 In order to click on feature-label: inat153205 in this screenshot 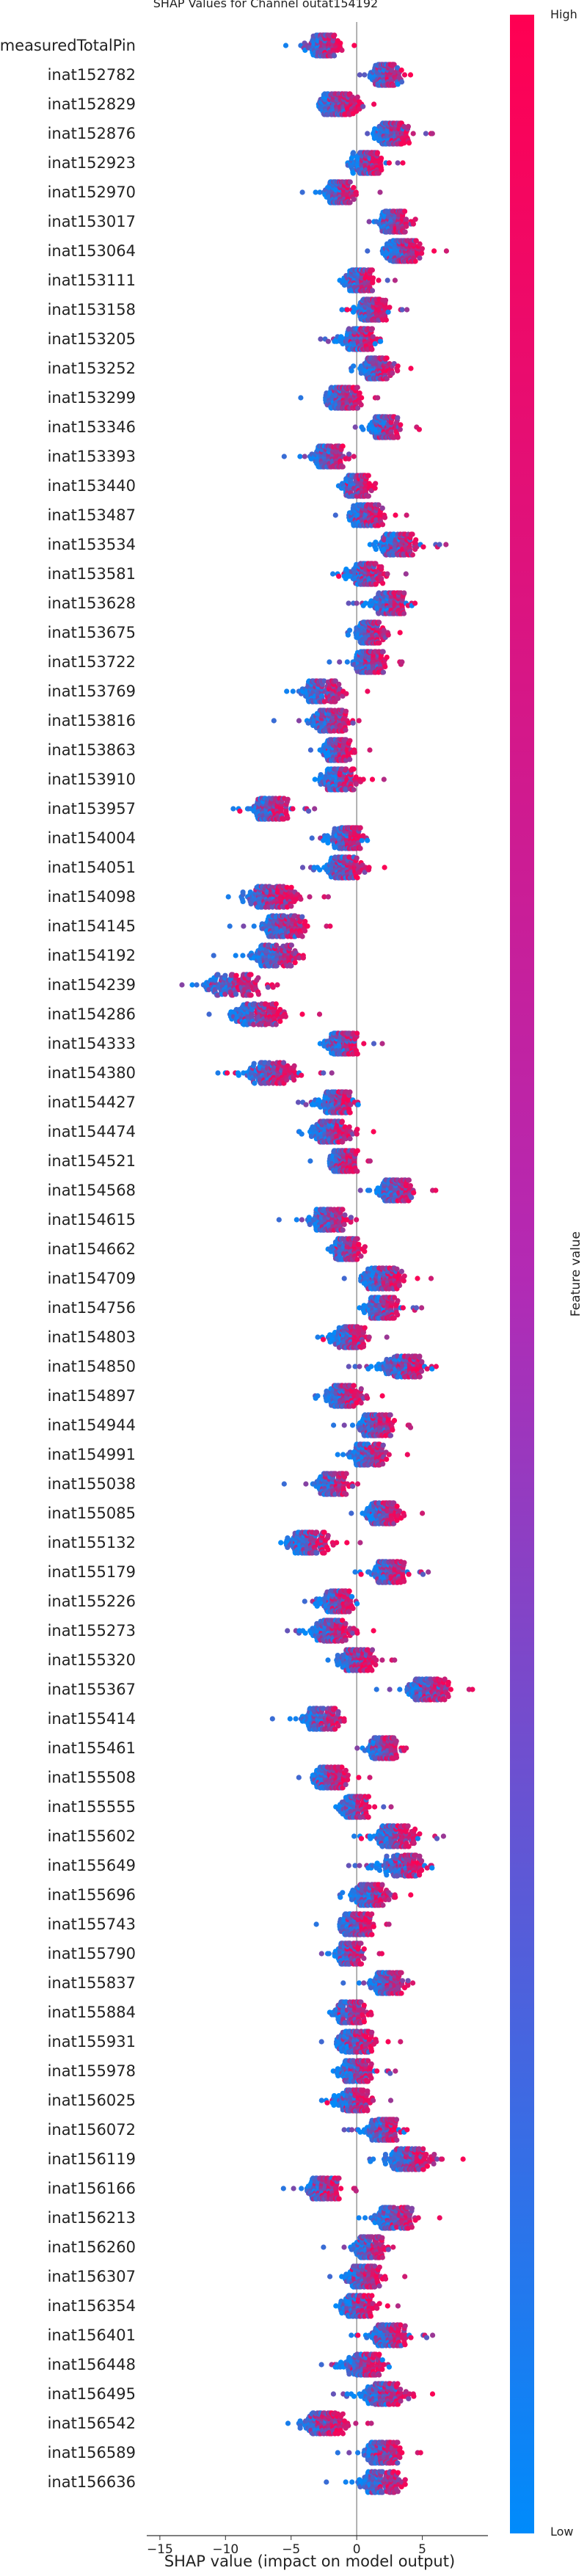, I will do `click(92, 339)`.